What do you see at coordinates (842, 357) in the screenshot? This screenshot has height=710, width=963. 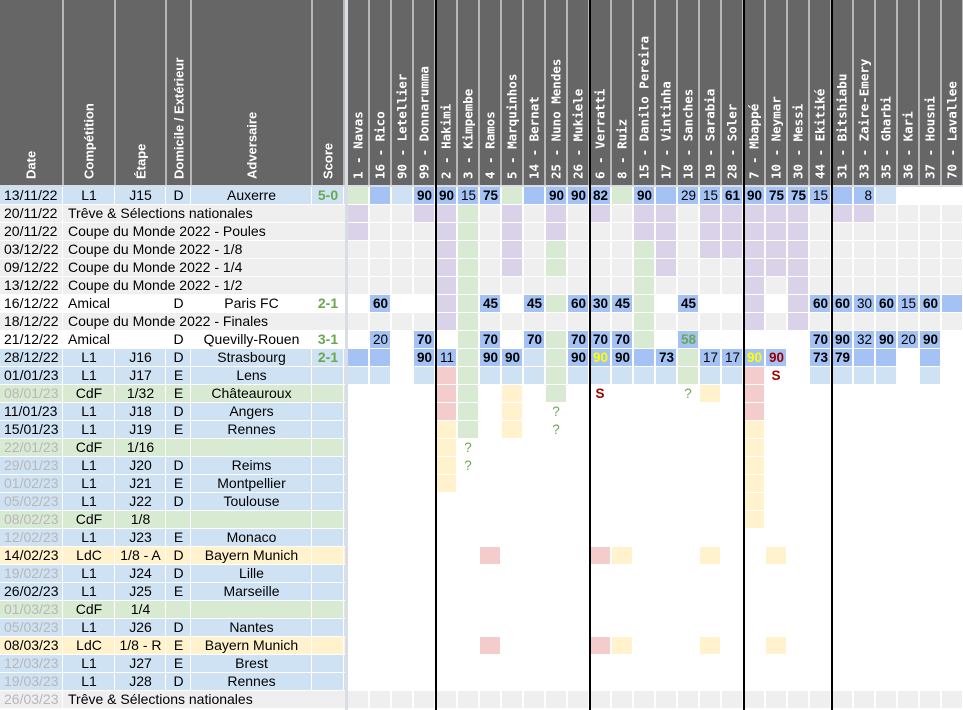 I see `player-cell: 79` at bounding box center [842, 357].